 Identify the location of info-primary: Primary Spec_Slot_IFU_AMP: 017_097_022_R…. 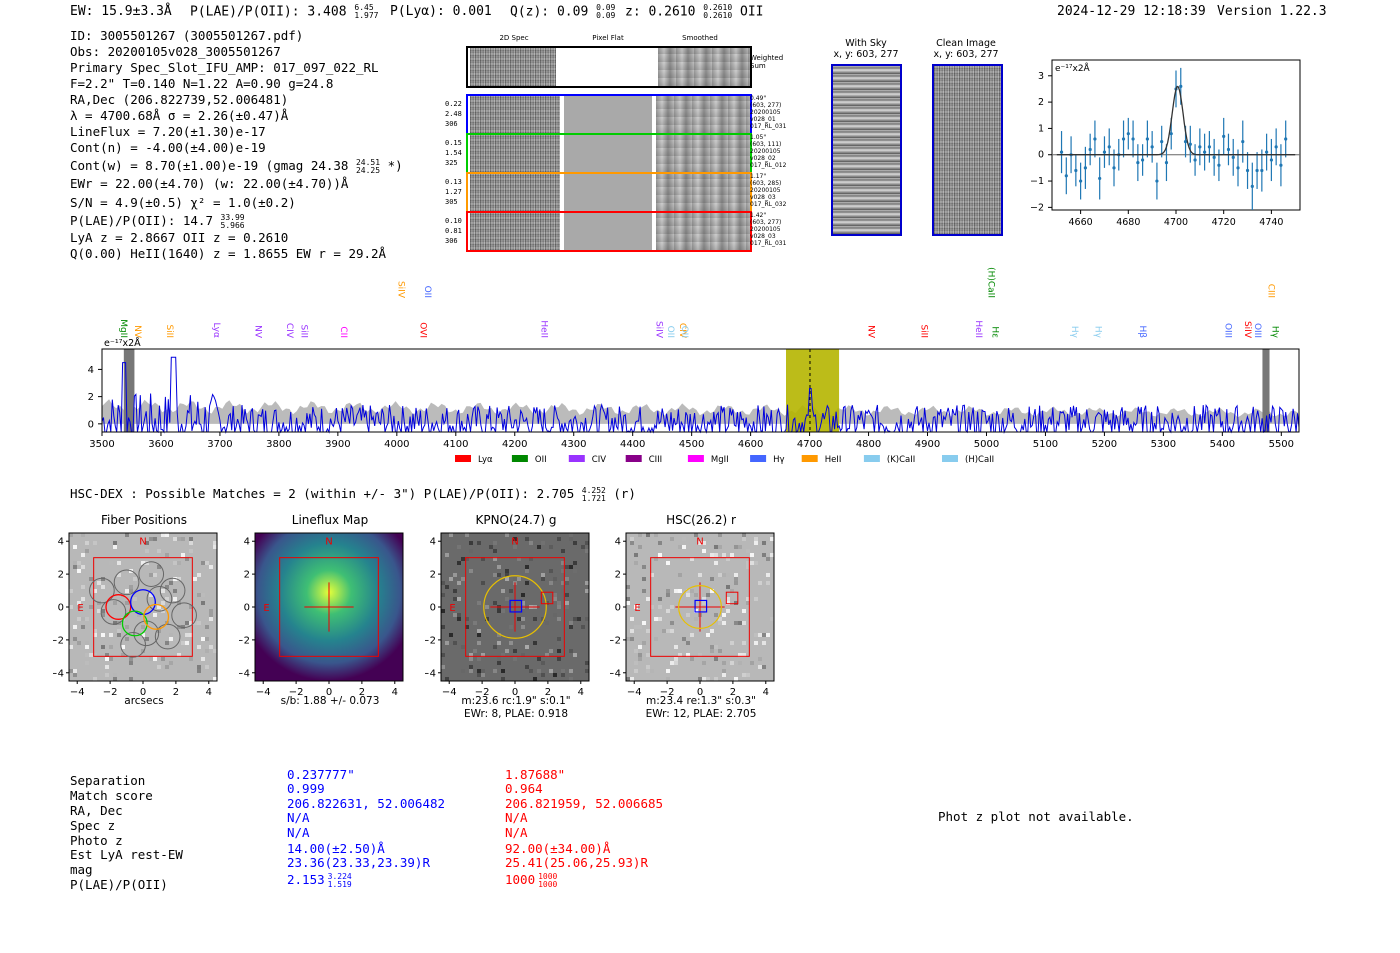
(224, 67).